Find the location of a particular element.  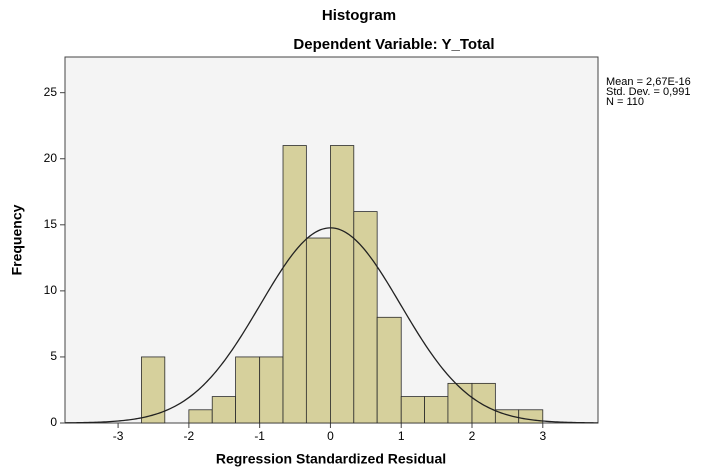

y-axis-label: Frequency is located at coordinates (17, 239).